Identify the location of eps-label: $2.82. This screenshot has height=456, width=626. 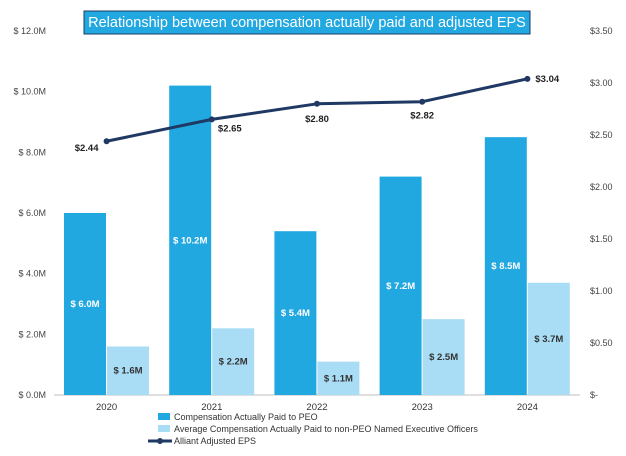
(422, 116).